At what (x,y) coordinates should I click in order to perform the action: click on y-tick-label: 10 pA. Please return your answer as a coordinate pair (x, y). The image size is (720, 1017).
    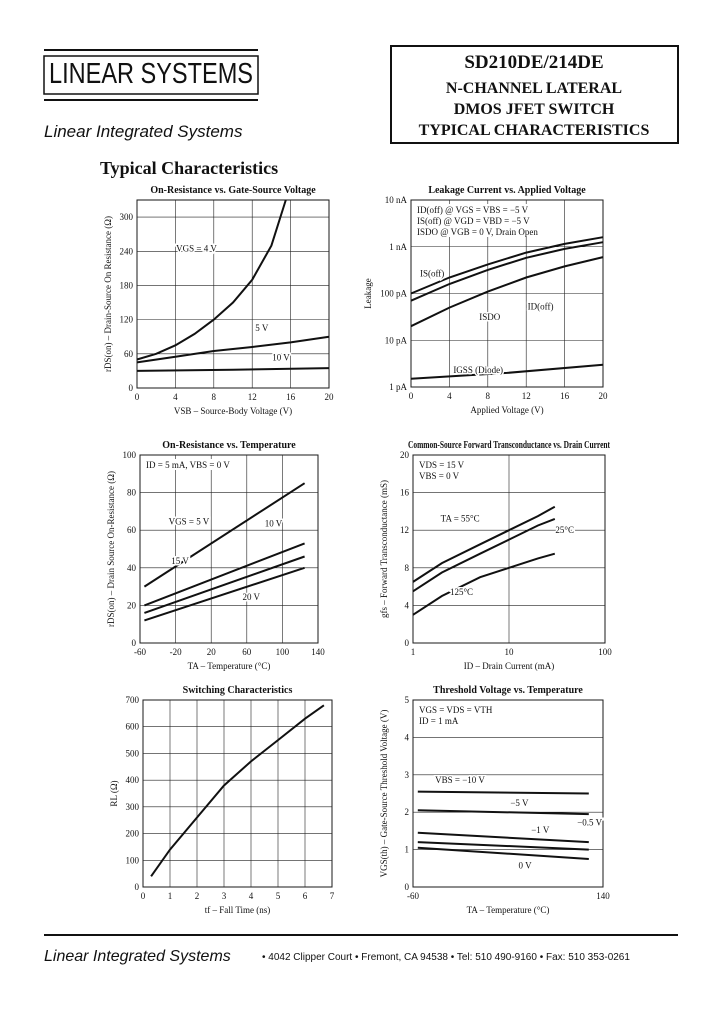
    Looking at the image, I should click on (396, 340).